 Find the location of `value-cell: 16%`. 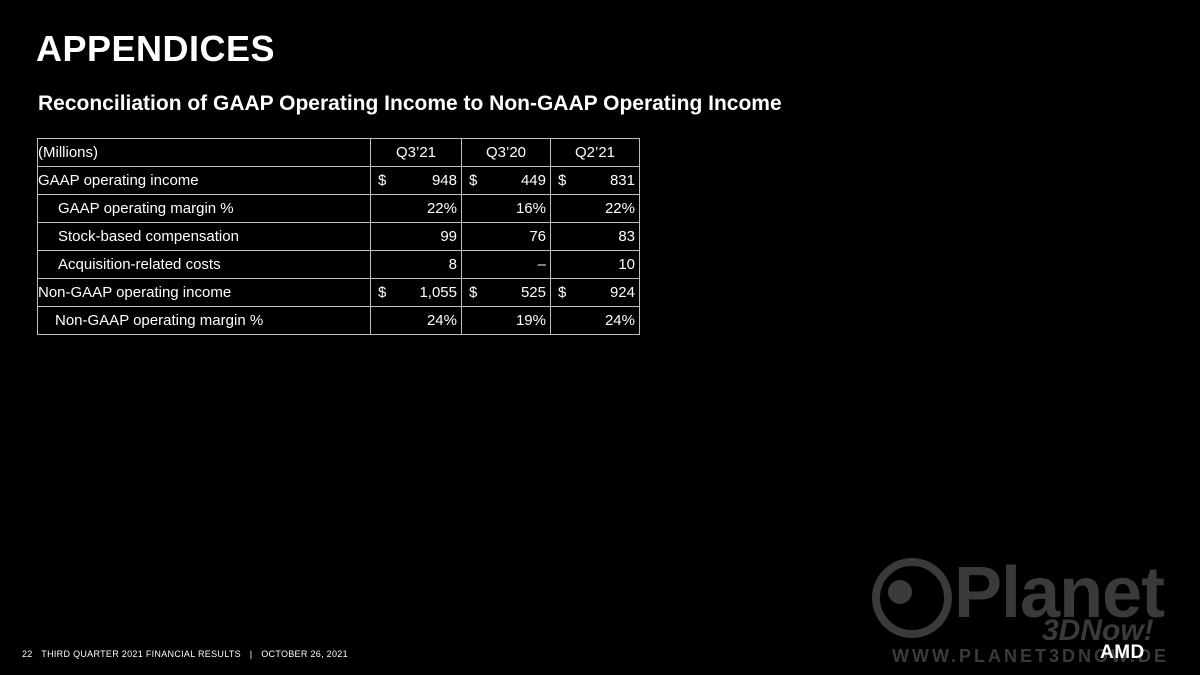

value-cell: 16% is located at coordinates (506, 208).